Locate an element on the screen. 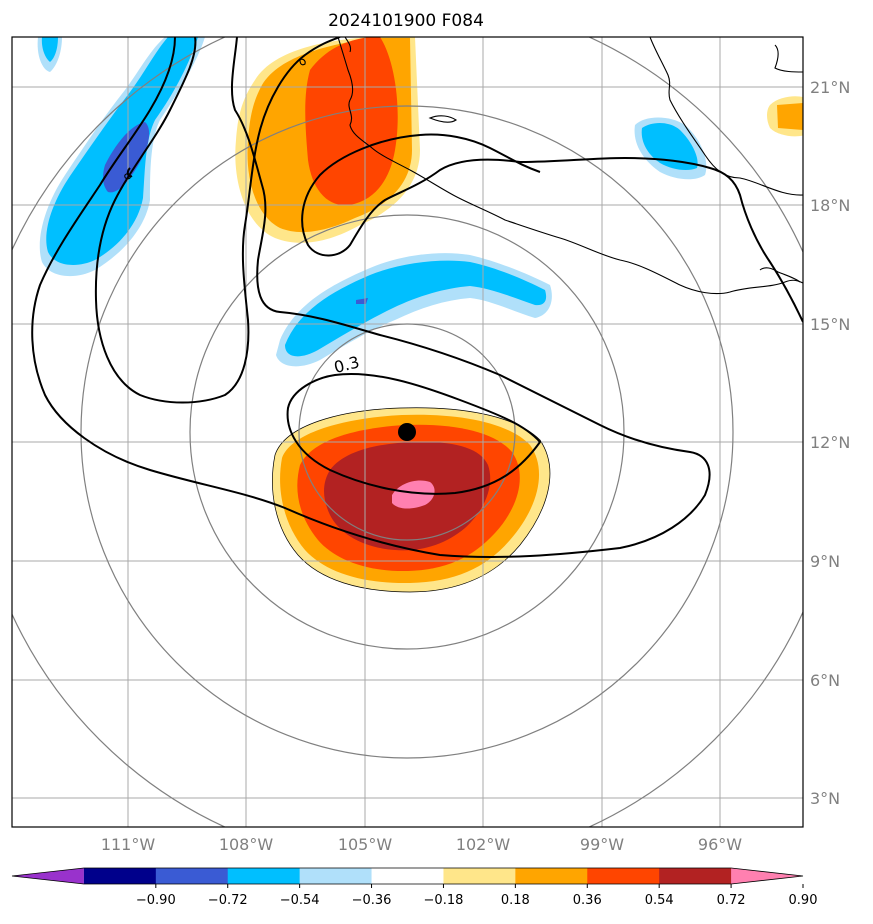  lat-label: 9°N is located at coordinates (825, 561).